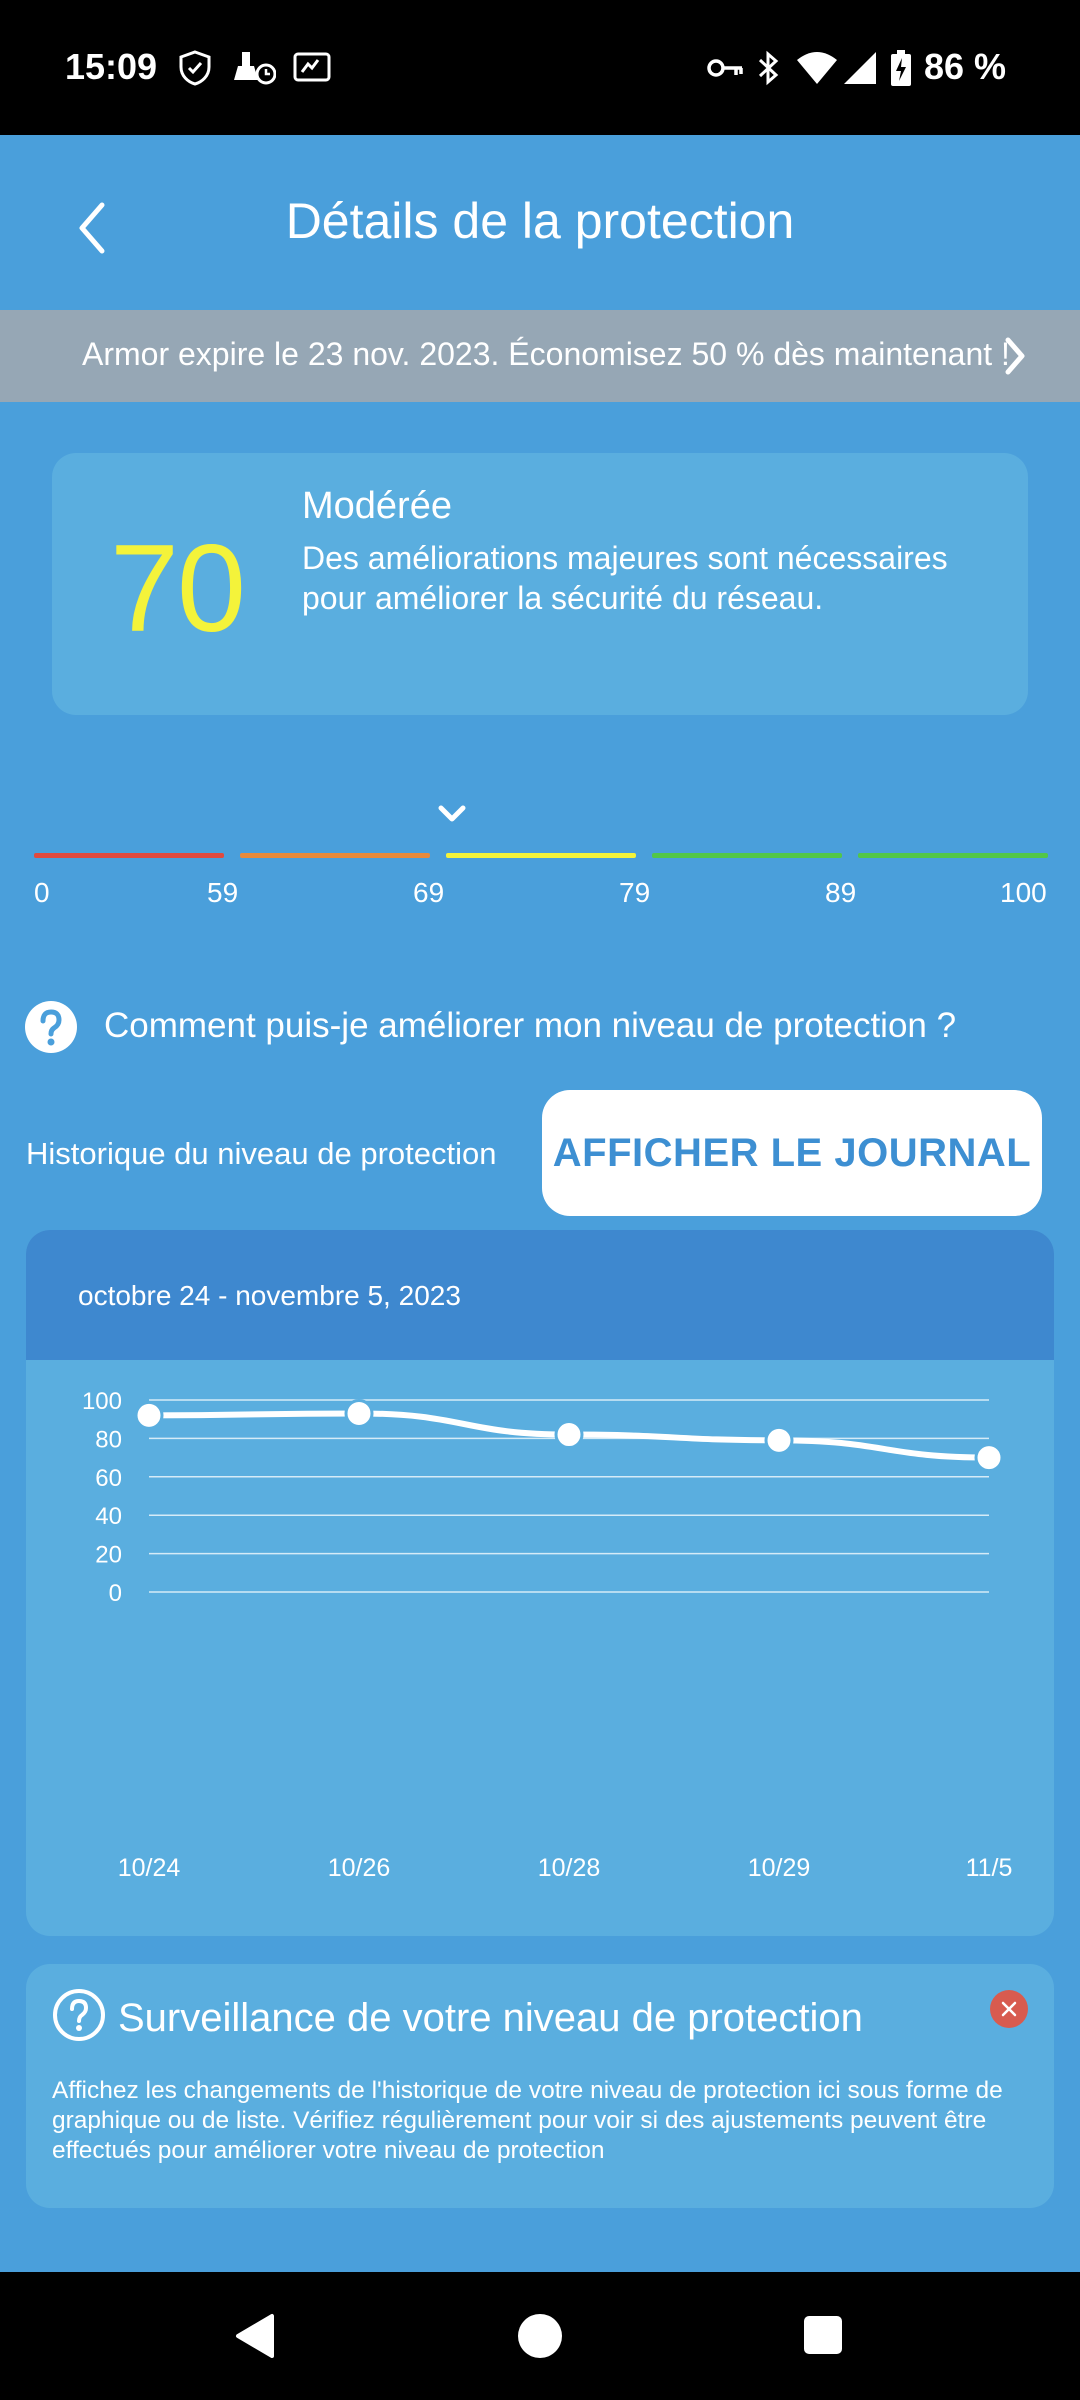 The image size is (1080, 2400). What do you see at coordinates (115, 1593) in the screenshot?
I see `y-tick-label: 0` at bounding box center [115, 1593].